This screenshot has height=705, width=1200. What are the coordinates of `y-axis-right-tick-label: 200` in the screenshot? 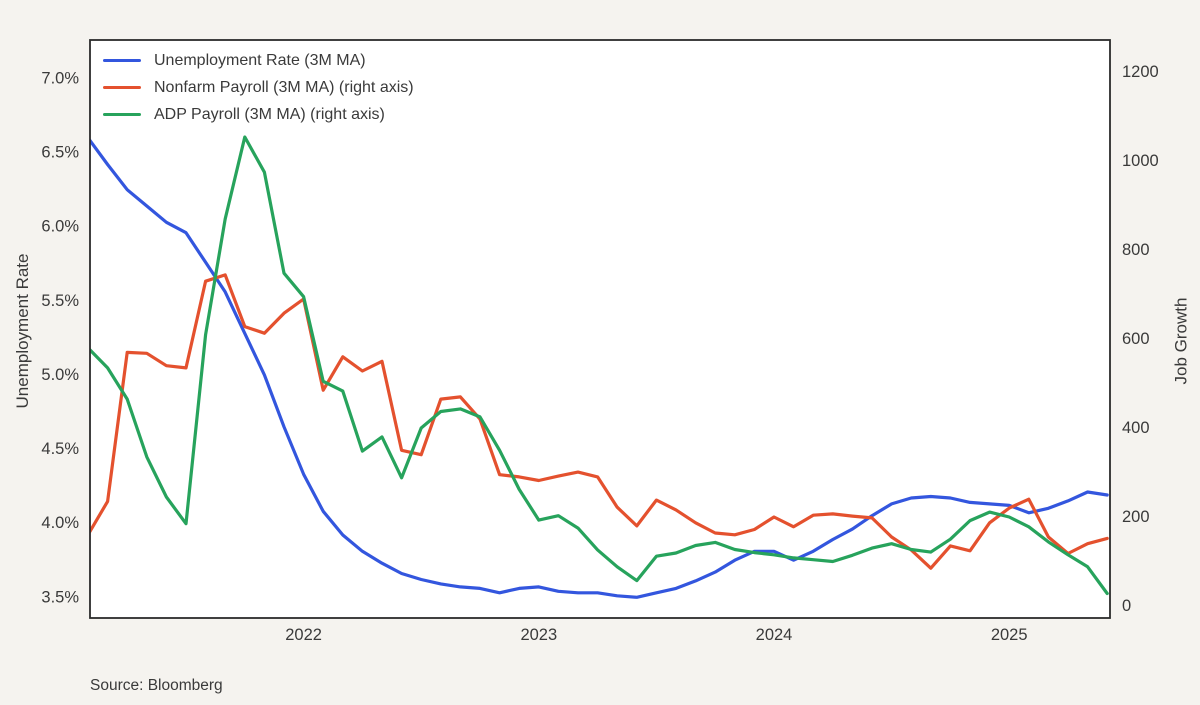 It's located at (1136, 517).